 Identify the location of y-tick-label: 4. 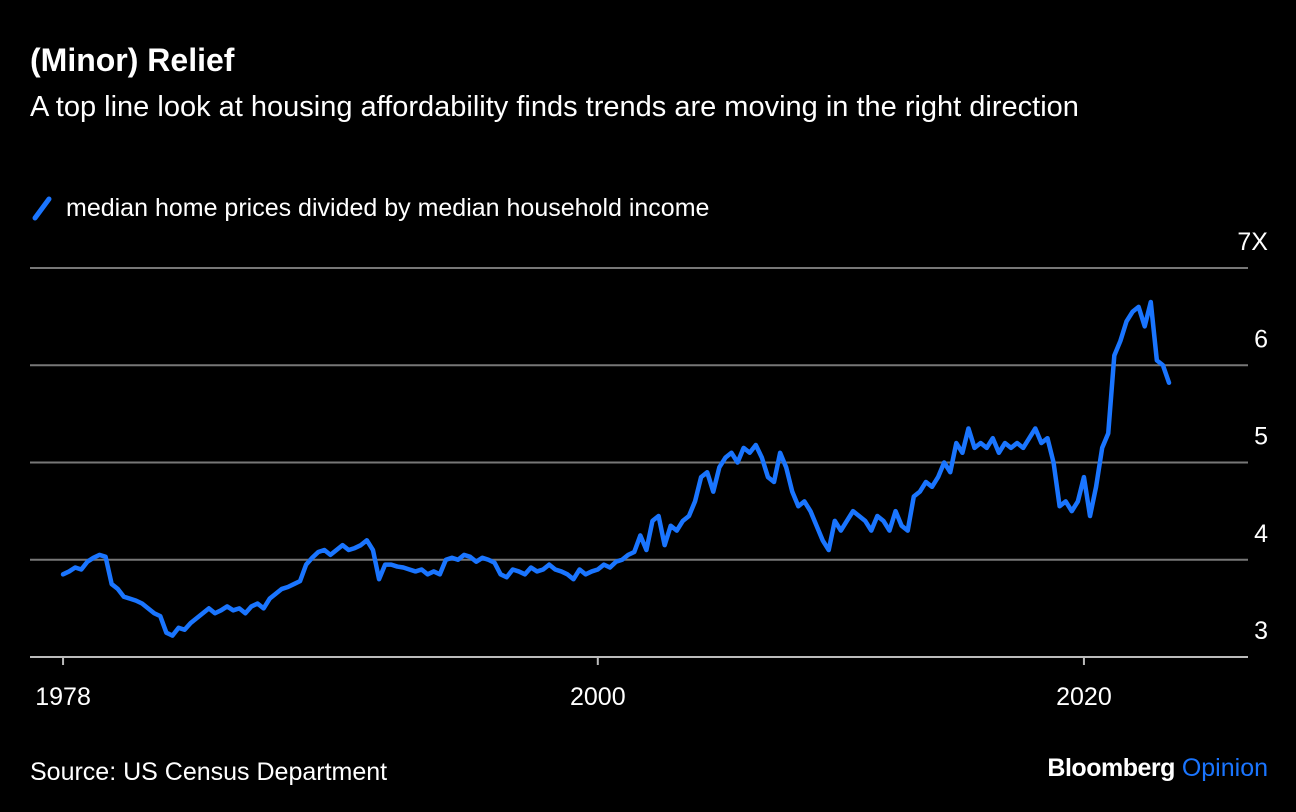
(1261, 534).